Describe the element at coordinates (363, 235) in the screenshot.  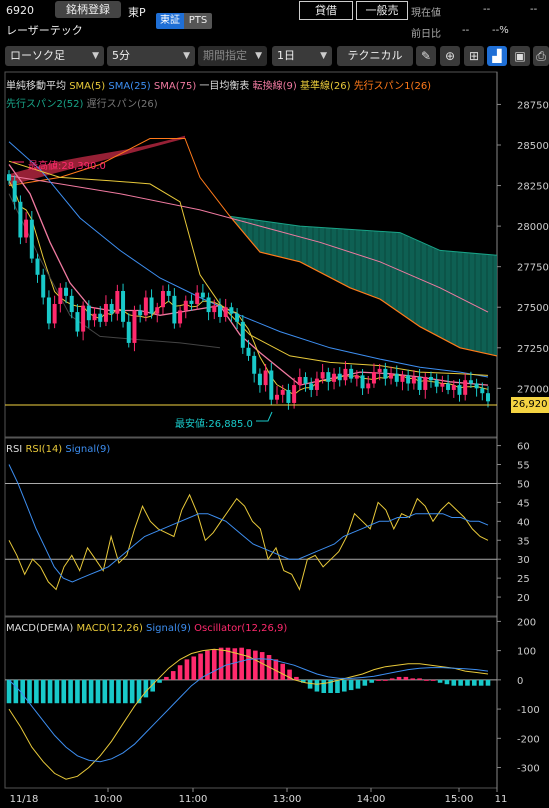
I see `span2-line` at that location.